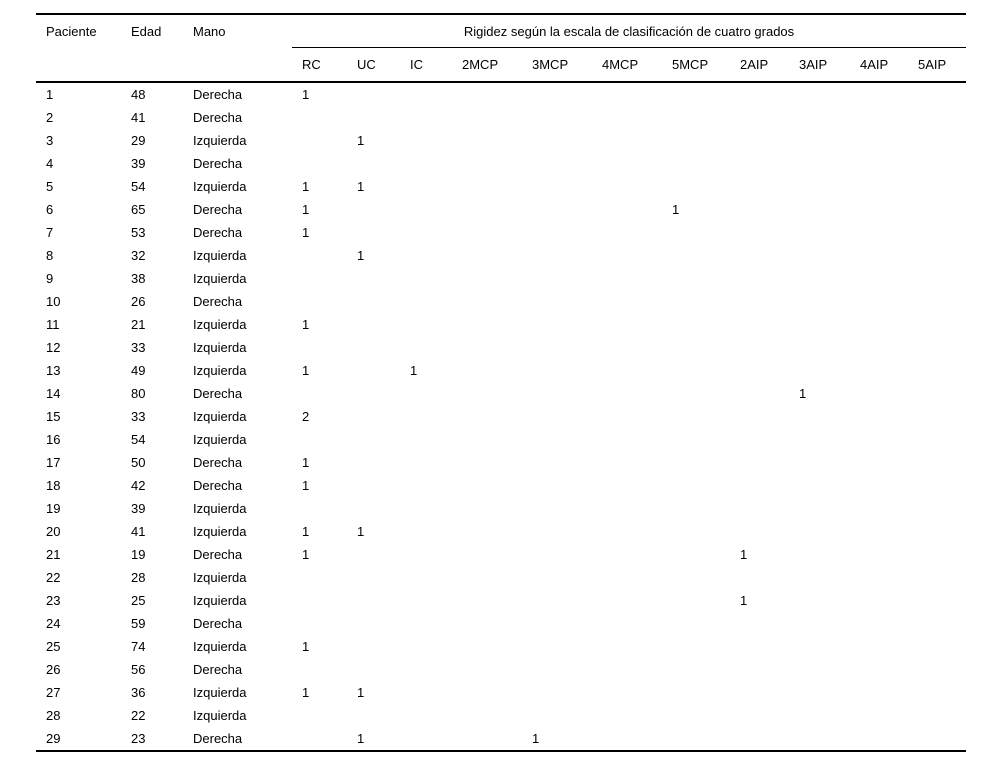 This screenshot has width=1000, height=770. What do you see at coordinates (319, 65) in the screenshot?
I see `column-header-rc: RC` at bounding box center [319, 65].